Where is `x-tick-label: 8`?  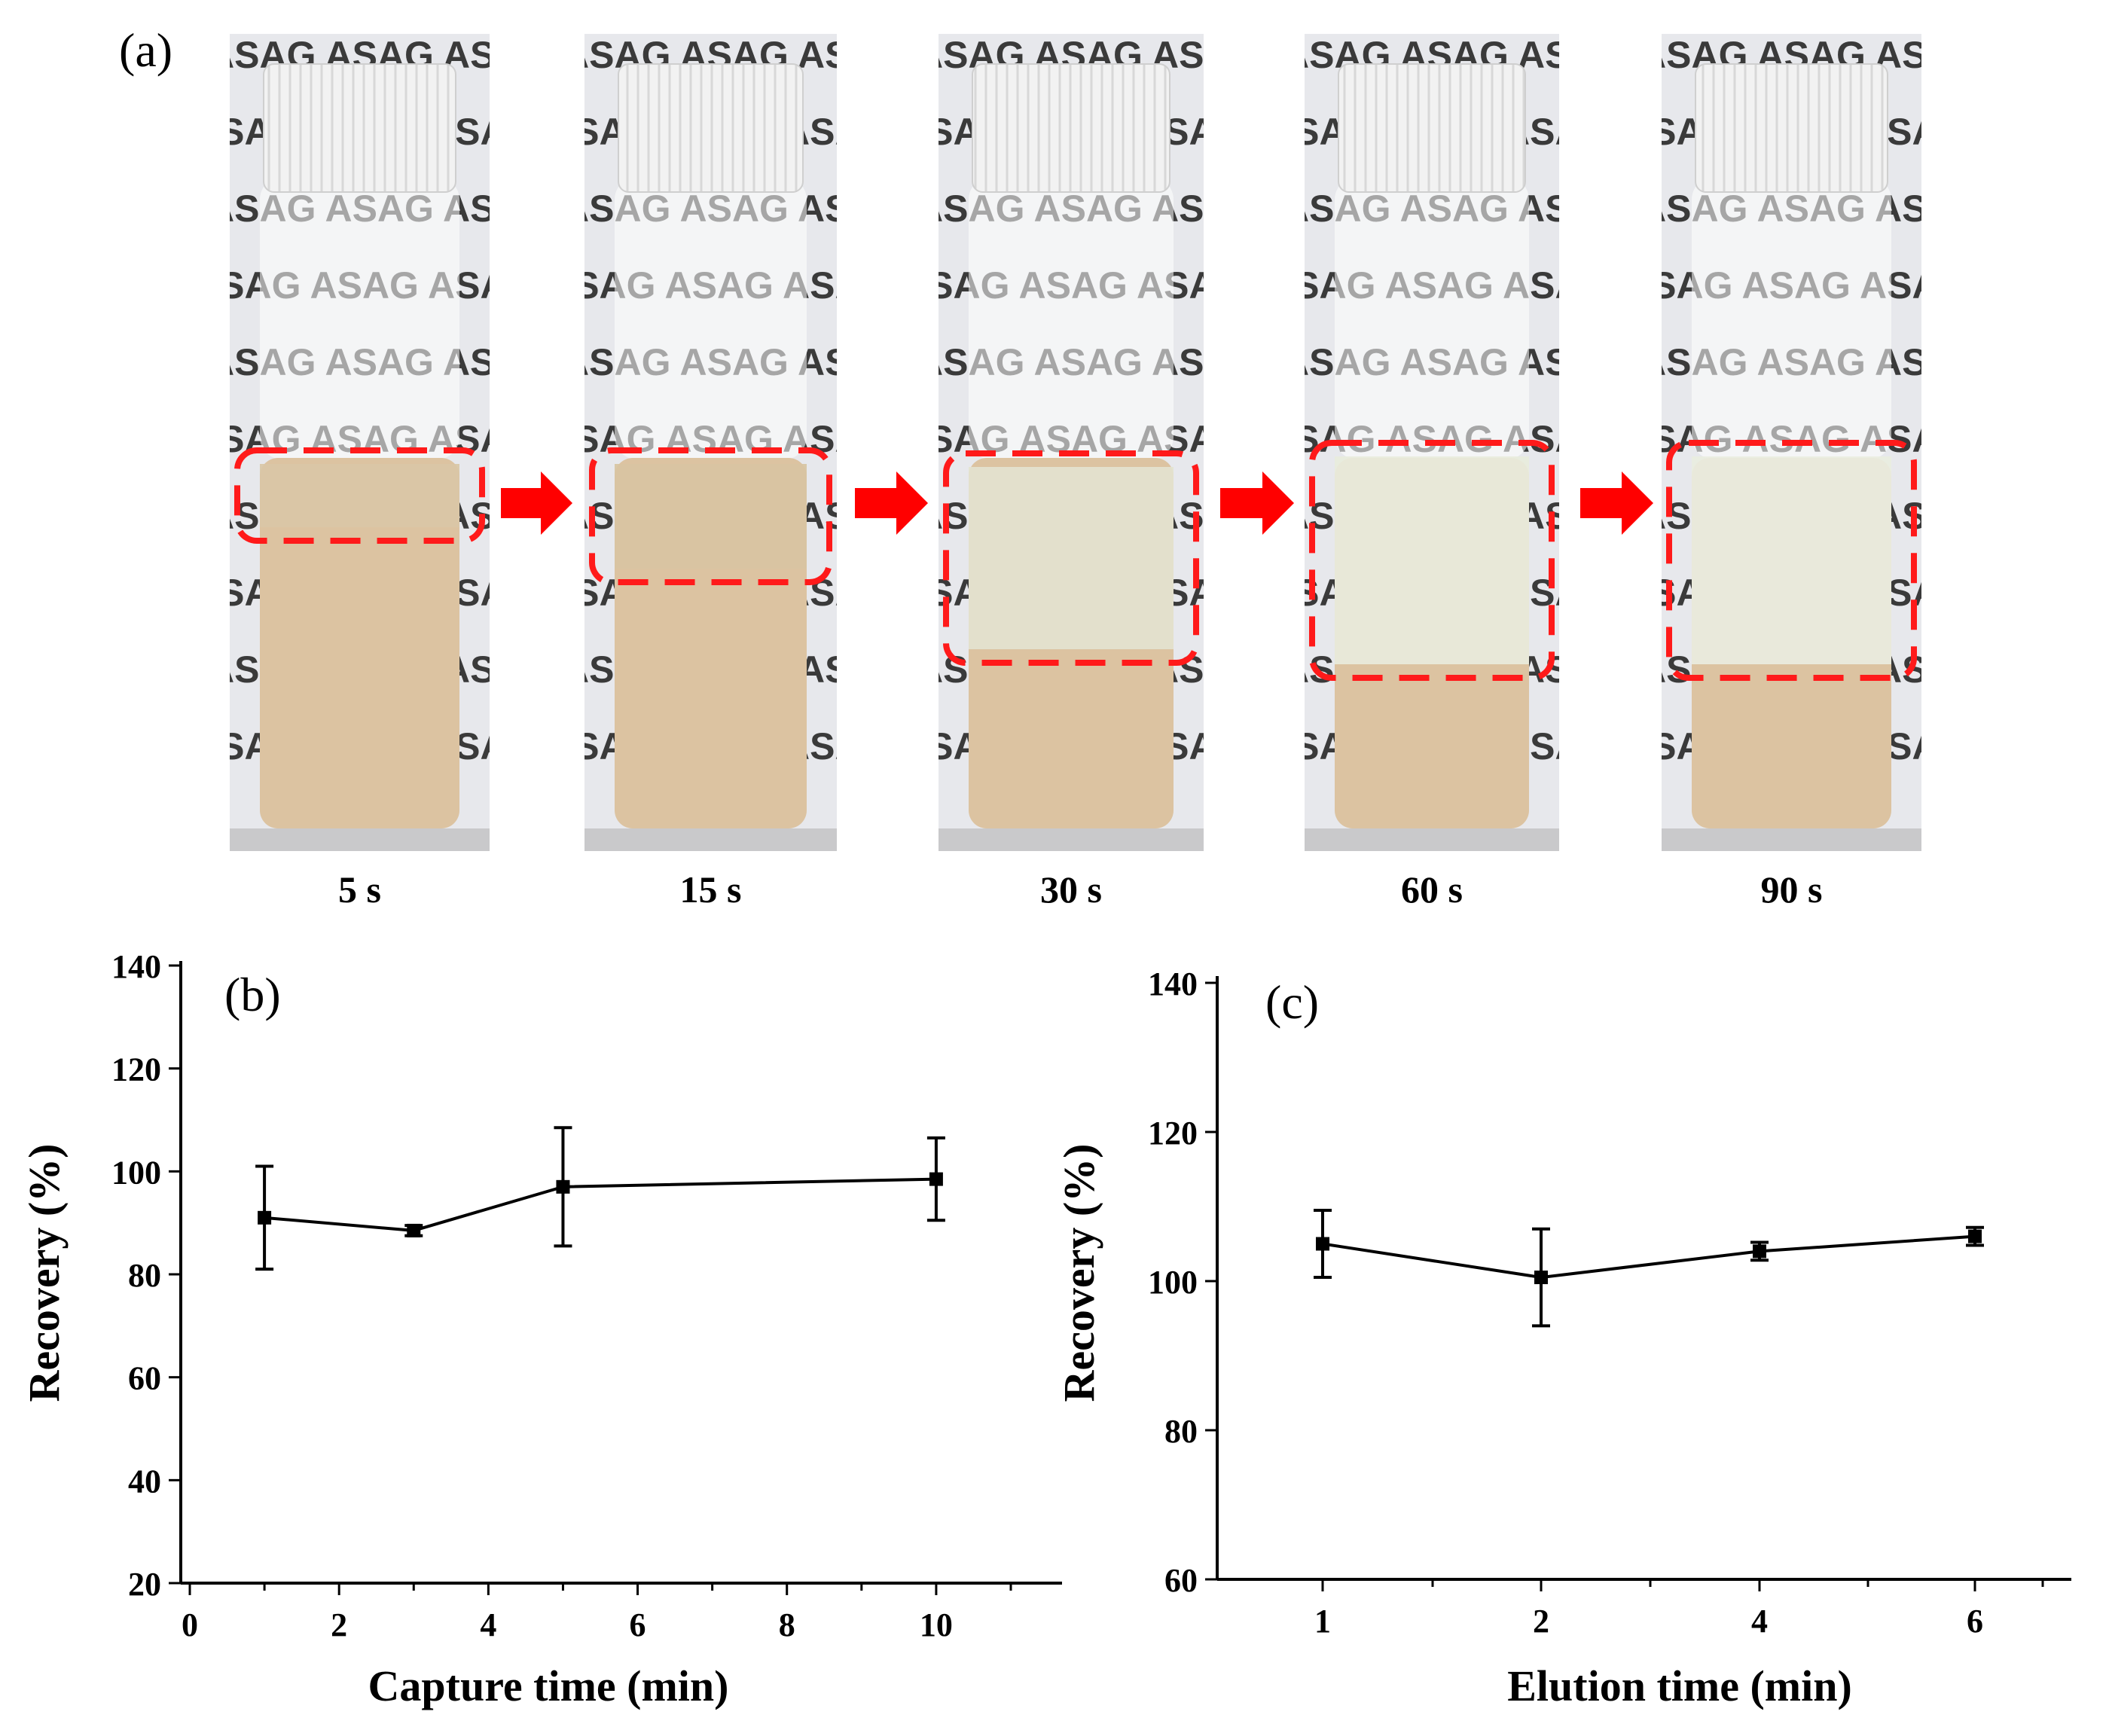 x-tick-label: 8 is located at coordinates (787, 1624).